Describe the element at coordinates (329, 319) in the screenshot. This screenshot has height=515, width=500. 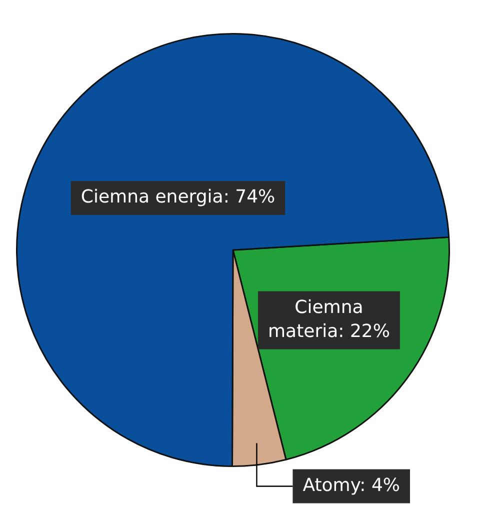
I see `slice-label: Ciemna materia: 22%` at that location.